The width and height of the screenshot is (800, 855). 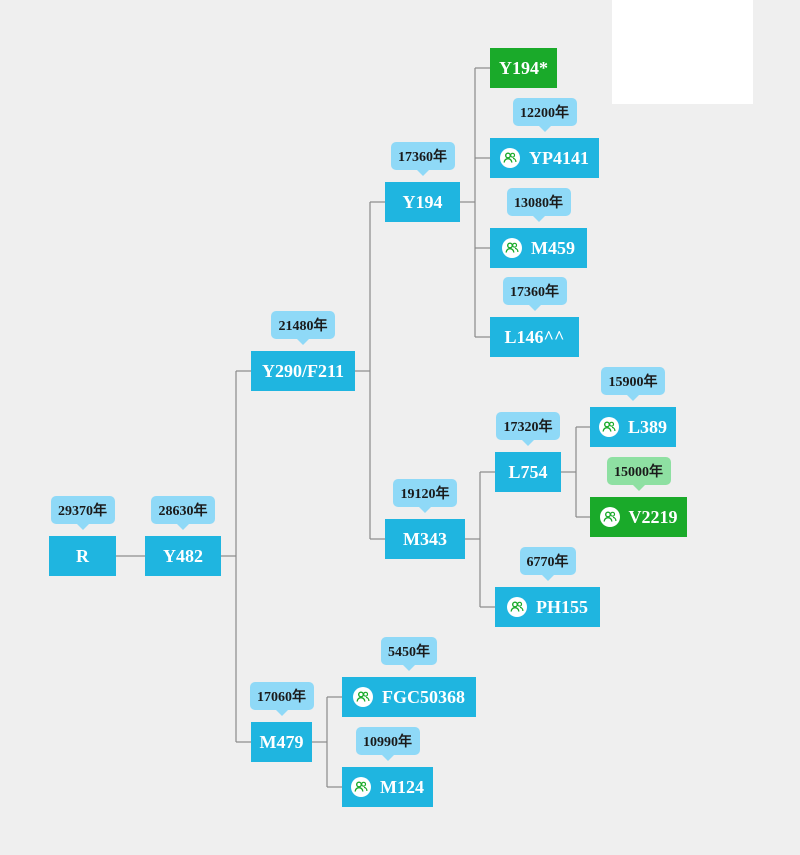 What do you see at coordinates (682, 52) in the screenshot?
I see `blank-panel` at bounding box center [682, 52].